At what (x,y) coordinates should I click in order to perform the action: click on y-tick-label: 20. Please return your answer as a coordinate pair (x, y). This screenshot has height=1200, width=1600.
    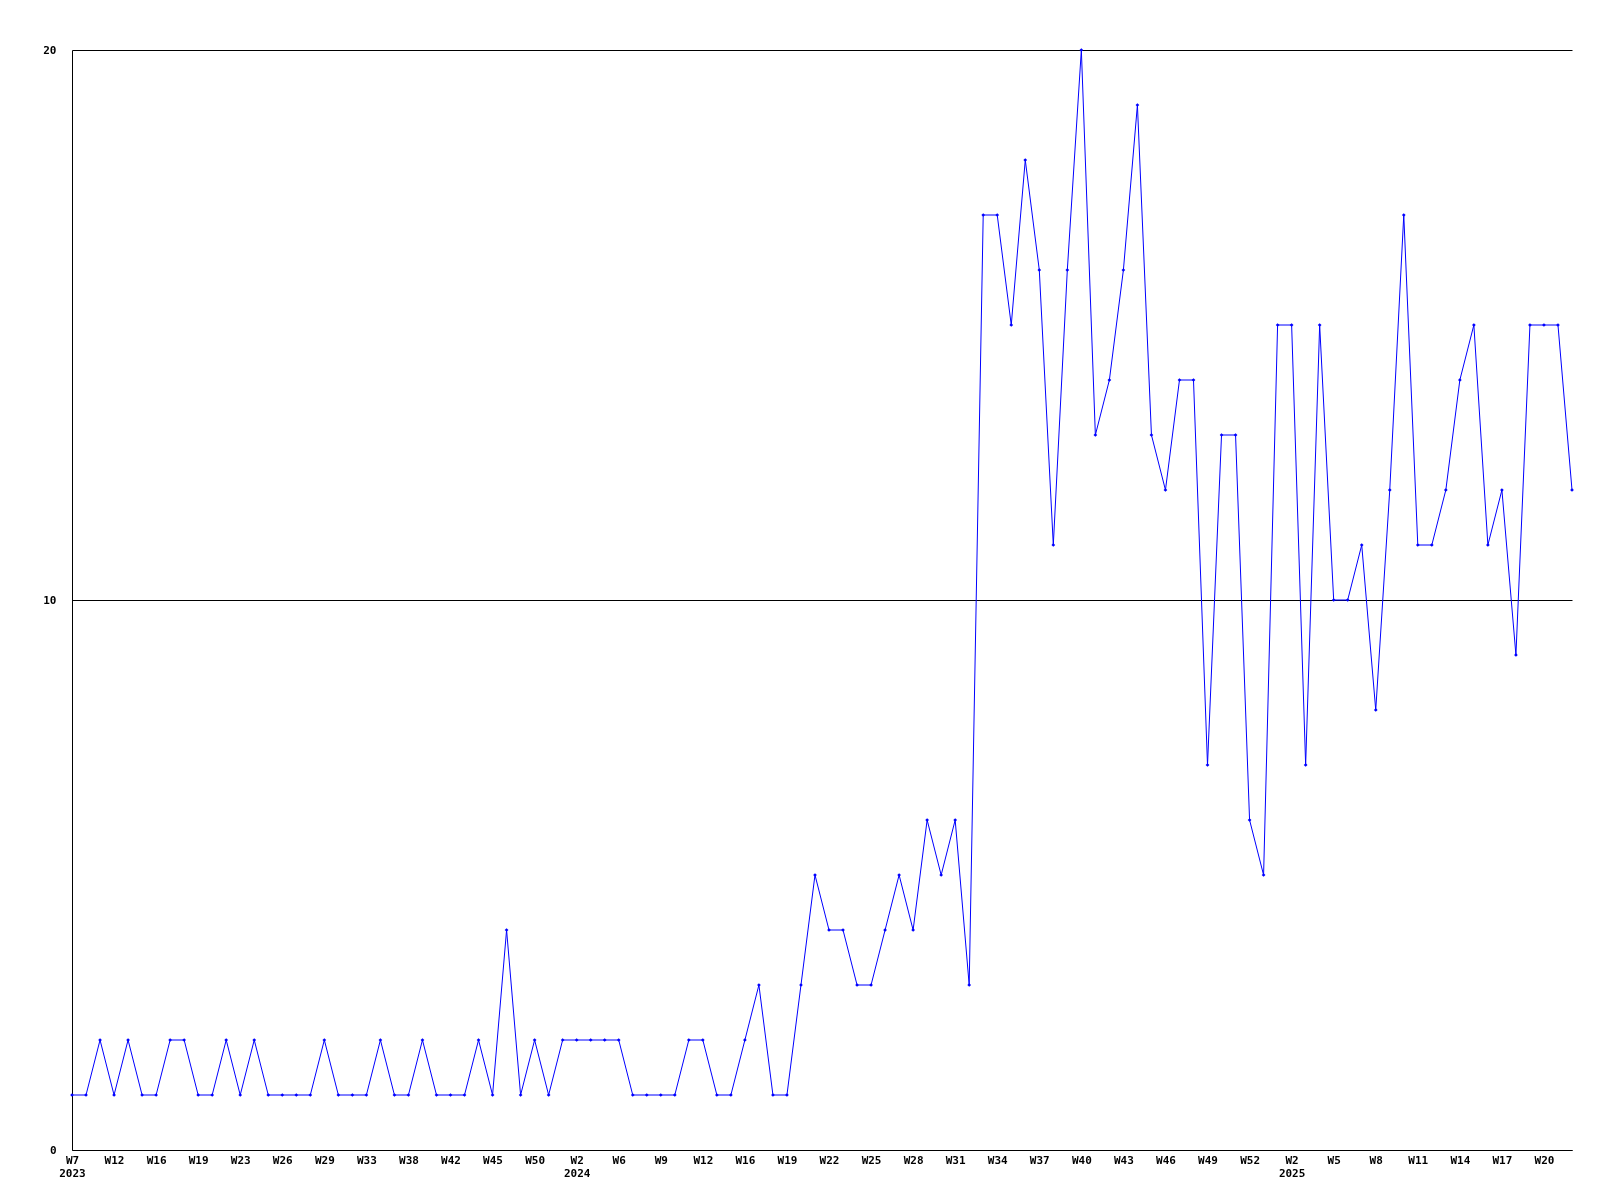
    Looking at the image, I should click on (50, 50).